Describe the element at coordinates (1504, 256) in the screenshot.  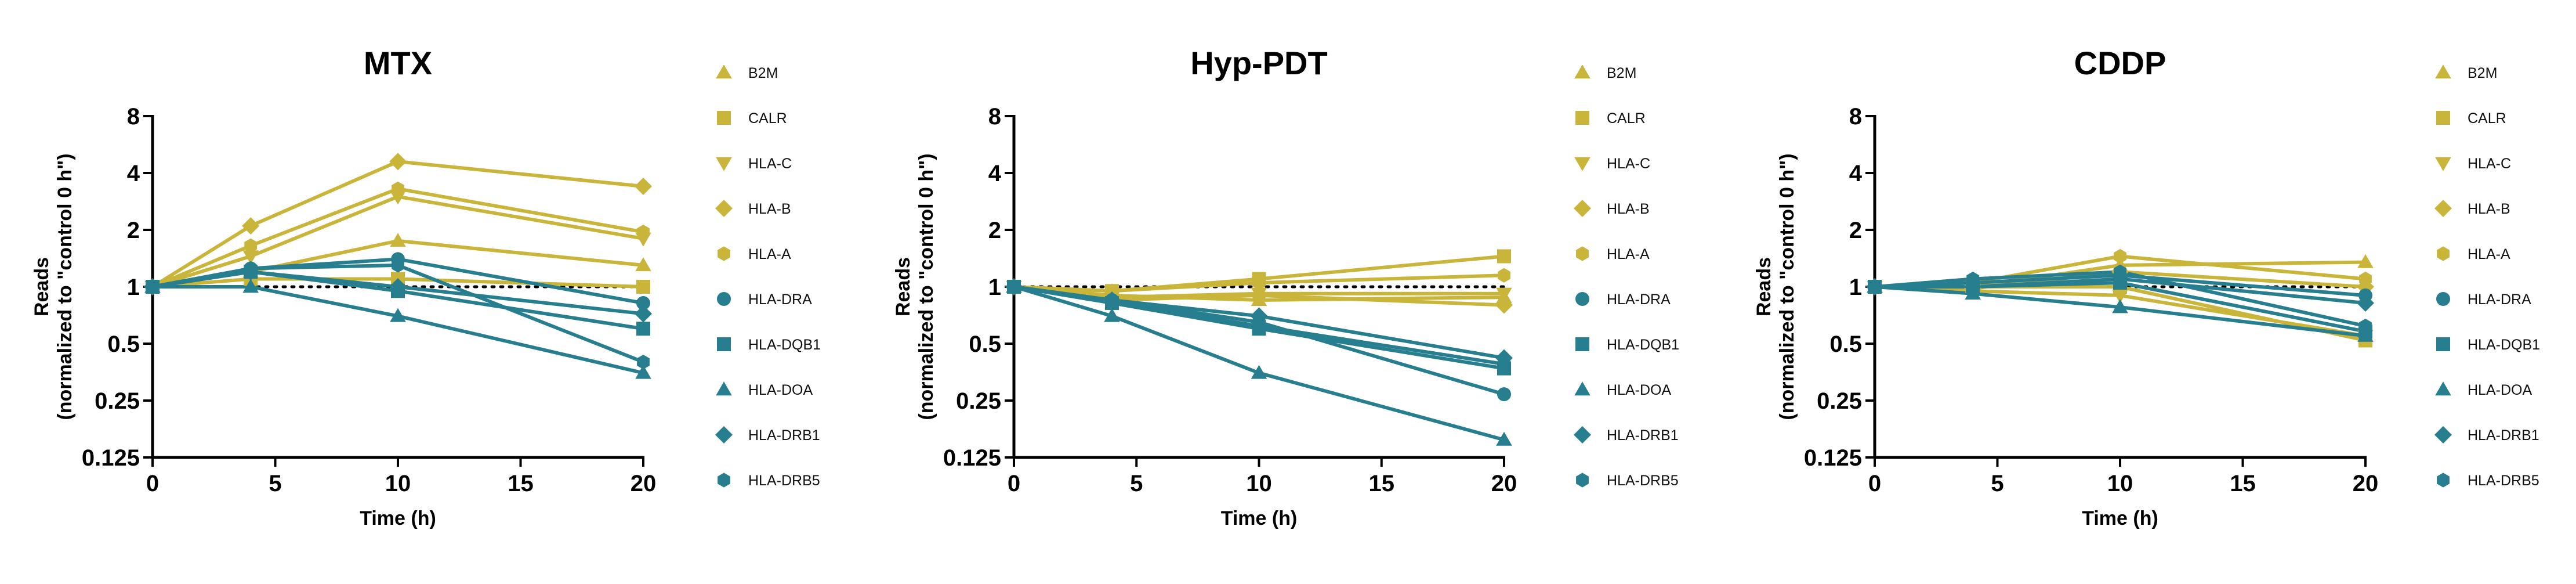
I see `data-point-calr` at that location.